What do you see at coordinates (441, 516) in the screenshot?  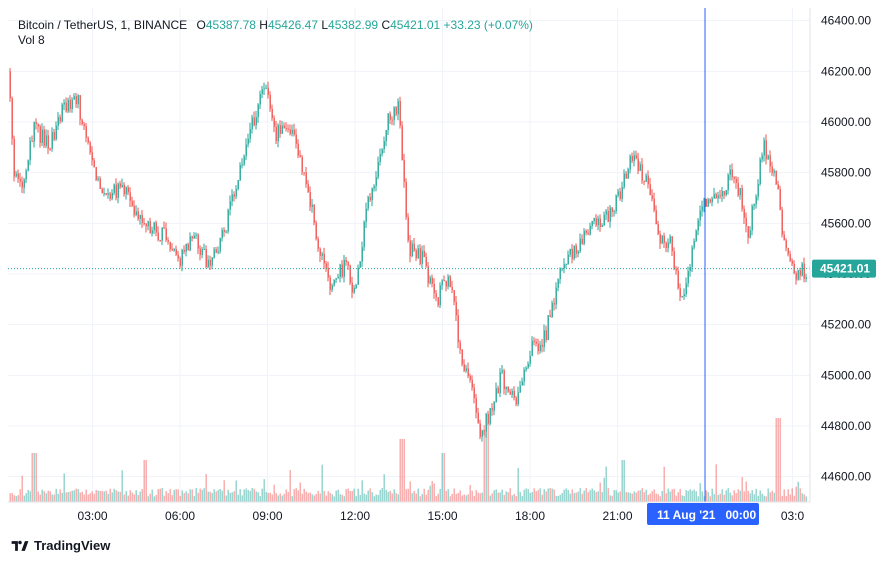 I see `time-axis: 03:00 06:00 09:00 12:00 15:00 18:00 21:00 03:0` at bounding box center [441, 516].